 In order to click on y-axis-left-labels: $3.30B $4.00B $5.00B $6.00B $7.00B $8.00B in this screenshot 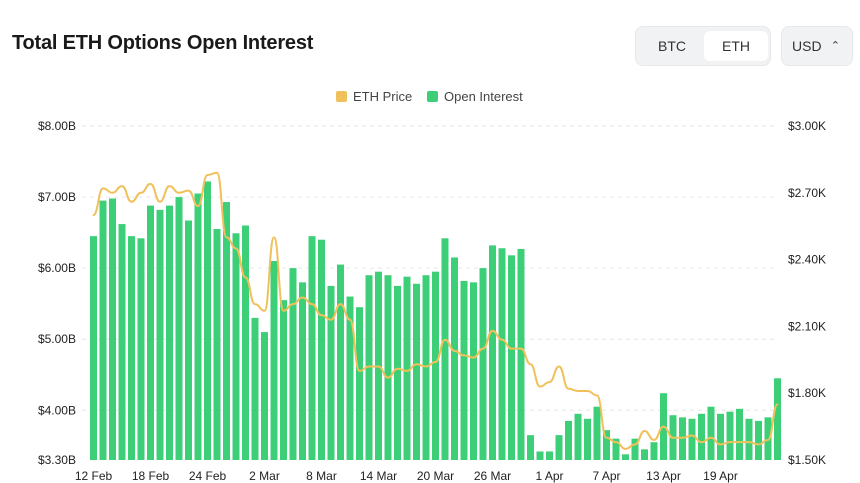, I will do `click(57, 293)`.